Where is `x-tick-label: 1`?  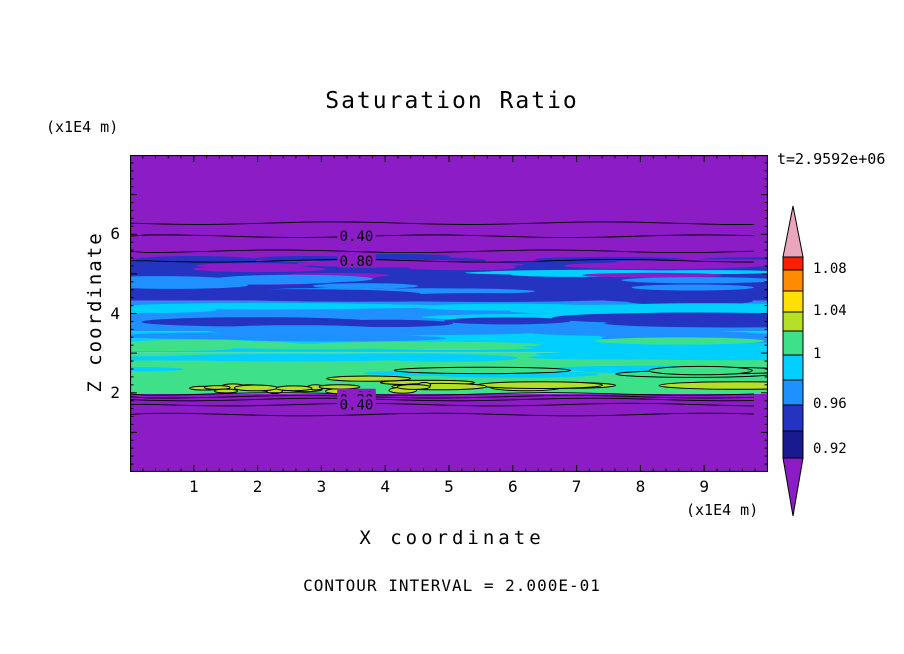
x-tick-label: 1 is located at coordinates (193, 486).